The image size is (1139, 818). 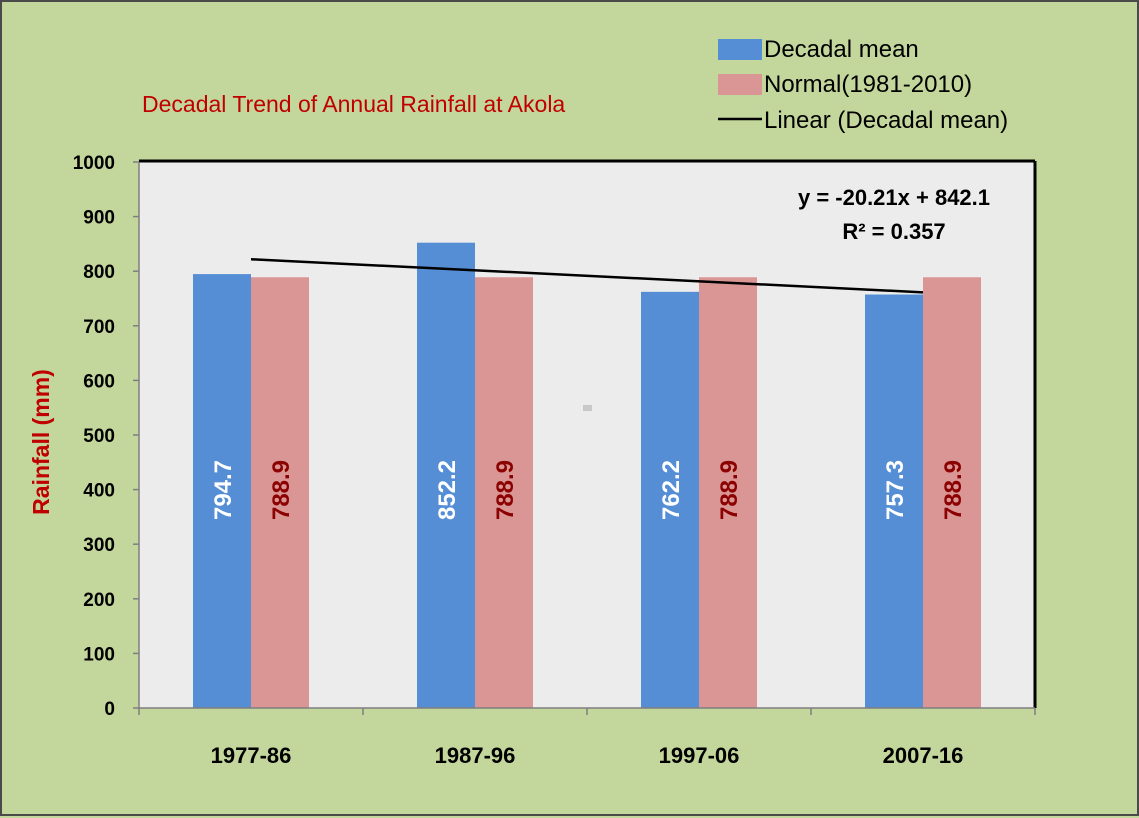 What do you see at coordinates (740, 49) in the screenshot?
I see `legend-swatch-decadal-mean` at bounding box center [740, 49].